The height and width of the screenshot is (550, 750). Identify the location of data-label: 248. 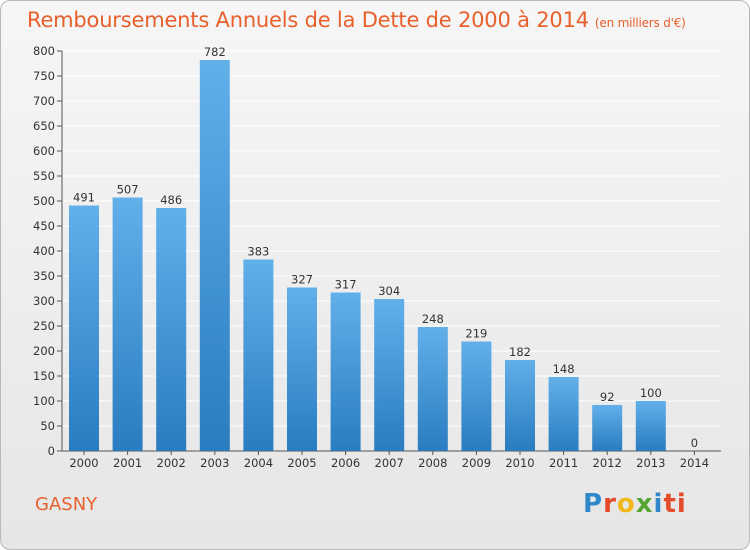
(433, 319).